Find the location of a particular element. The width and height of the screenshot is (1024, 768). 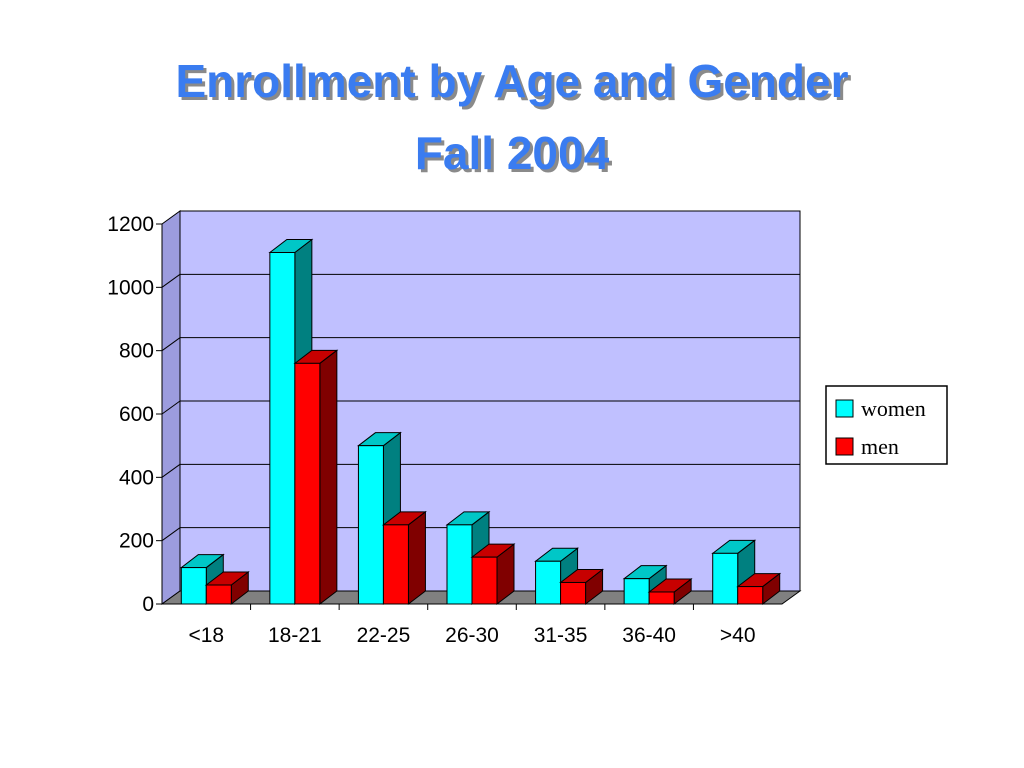

x-tick-label: >40 is located at coordinates (738, 635).